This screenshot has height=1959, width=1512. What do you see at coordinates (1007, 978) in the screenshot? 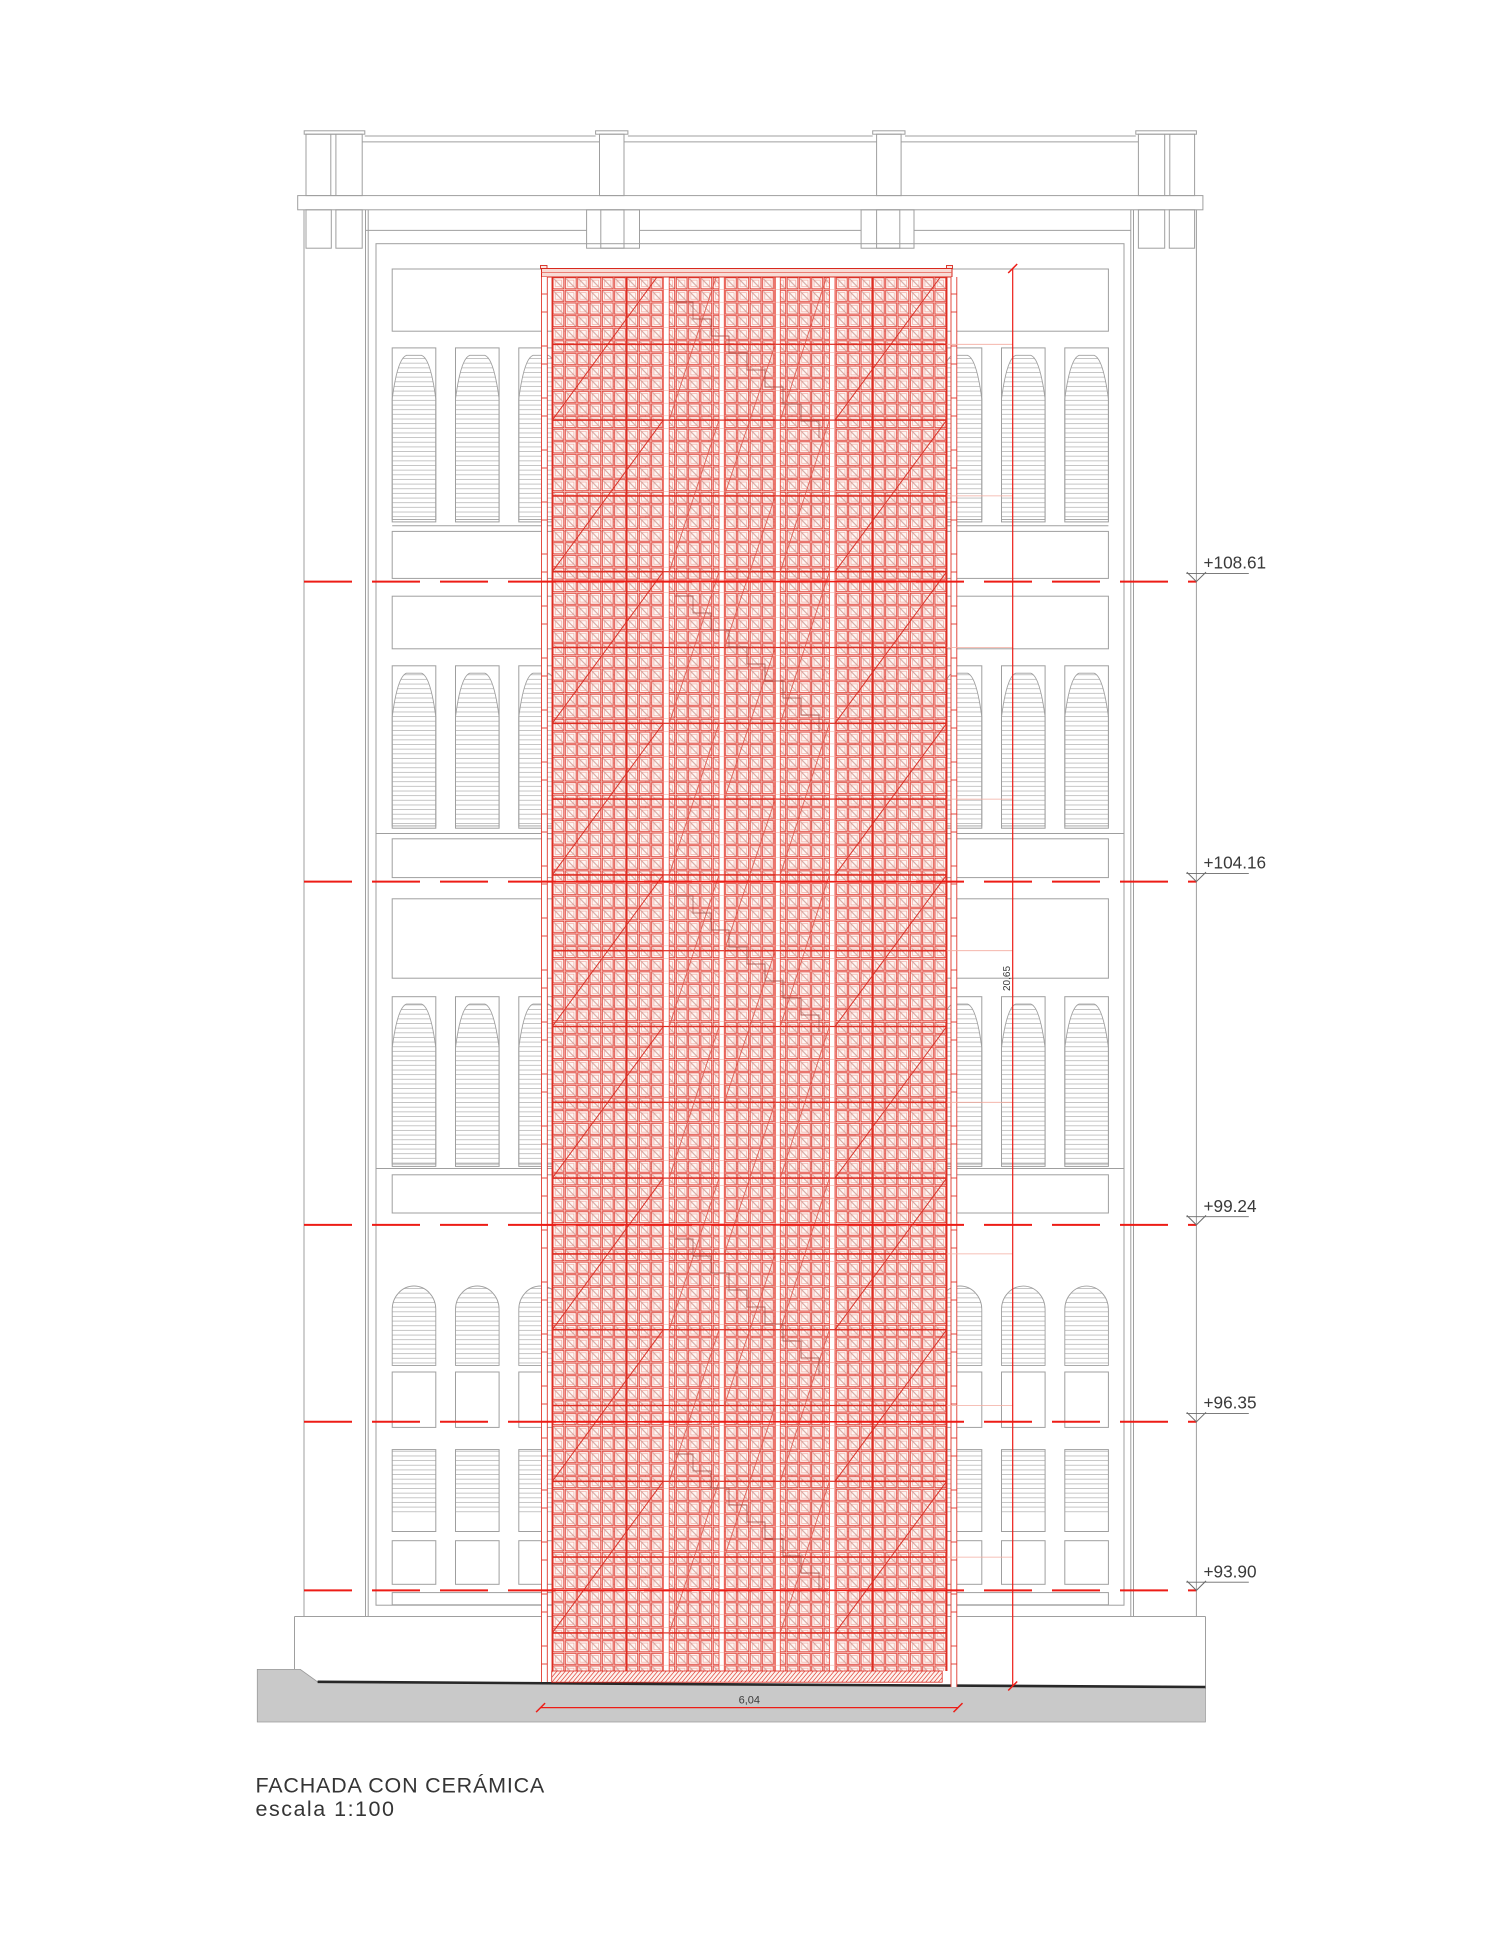
I see `svg-text: 20,65` at bounding box center [1007, 978].